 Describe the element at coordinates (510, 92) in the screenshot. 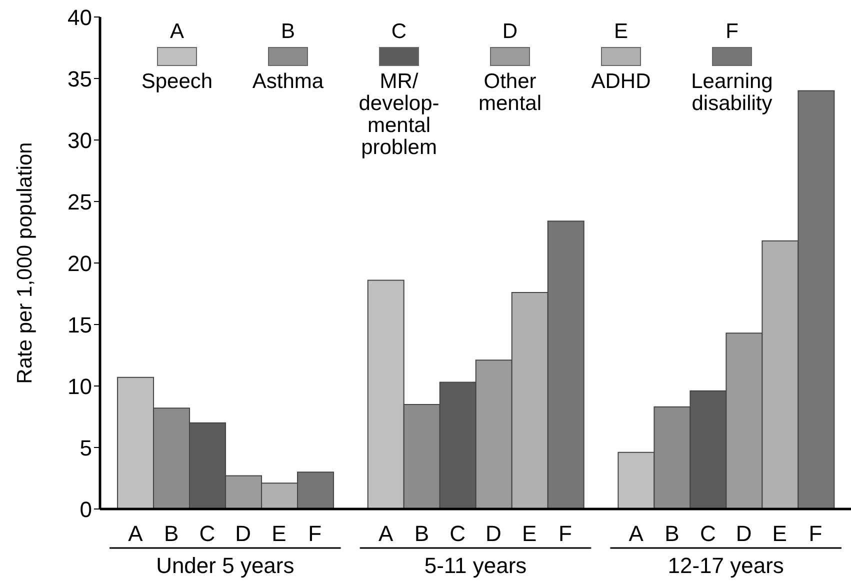

I see `legend-label: Other mental` at that location.